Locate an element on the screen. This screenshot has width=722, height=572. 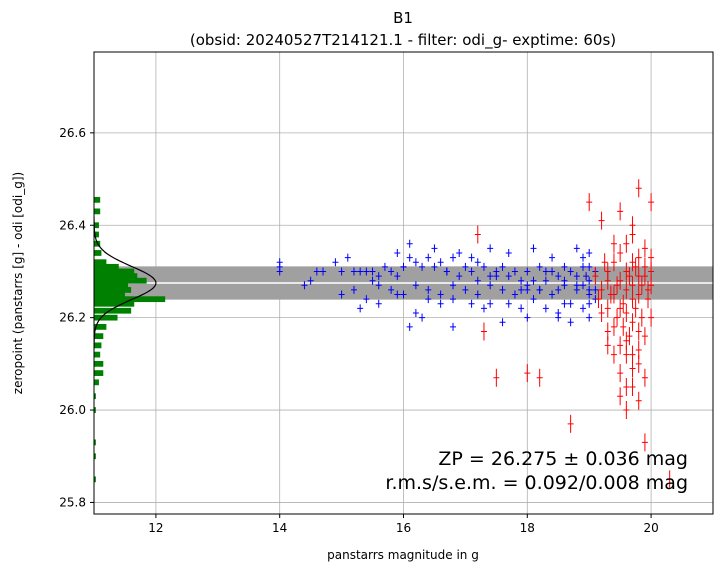
y-tick-label: 26.0 is located at coordinates (72, 410).